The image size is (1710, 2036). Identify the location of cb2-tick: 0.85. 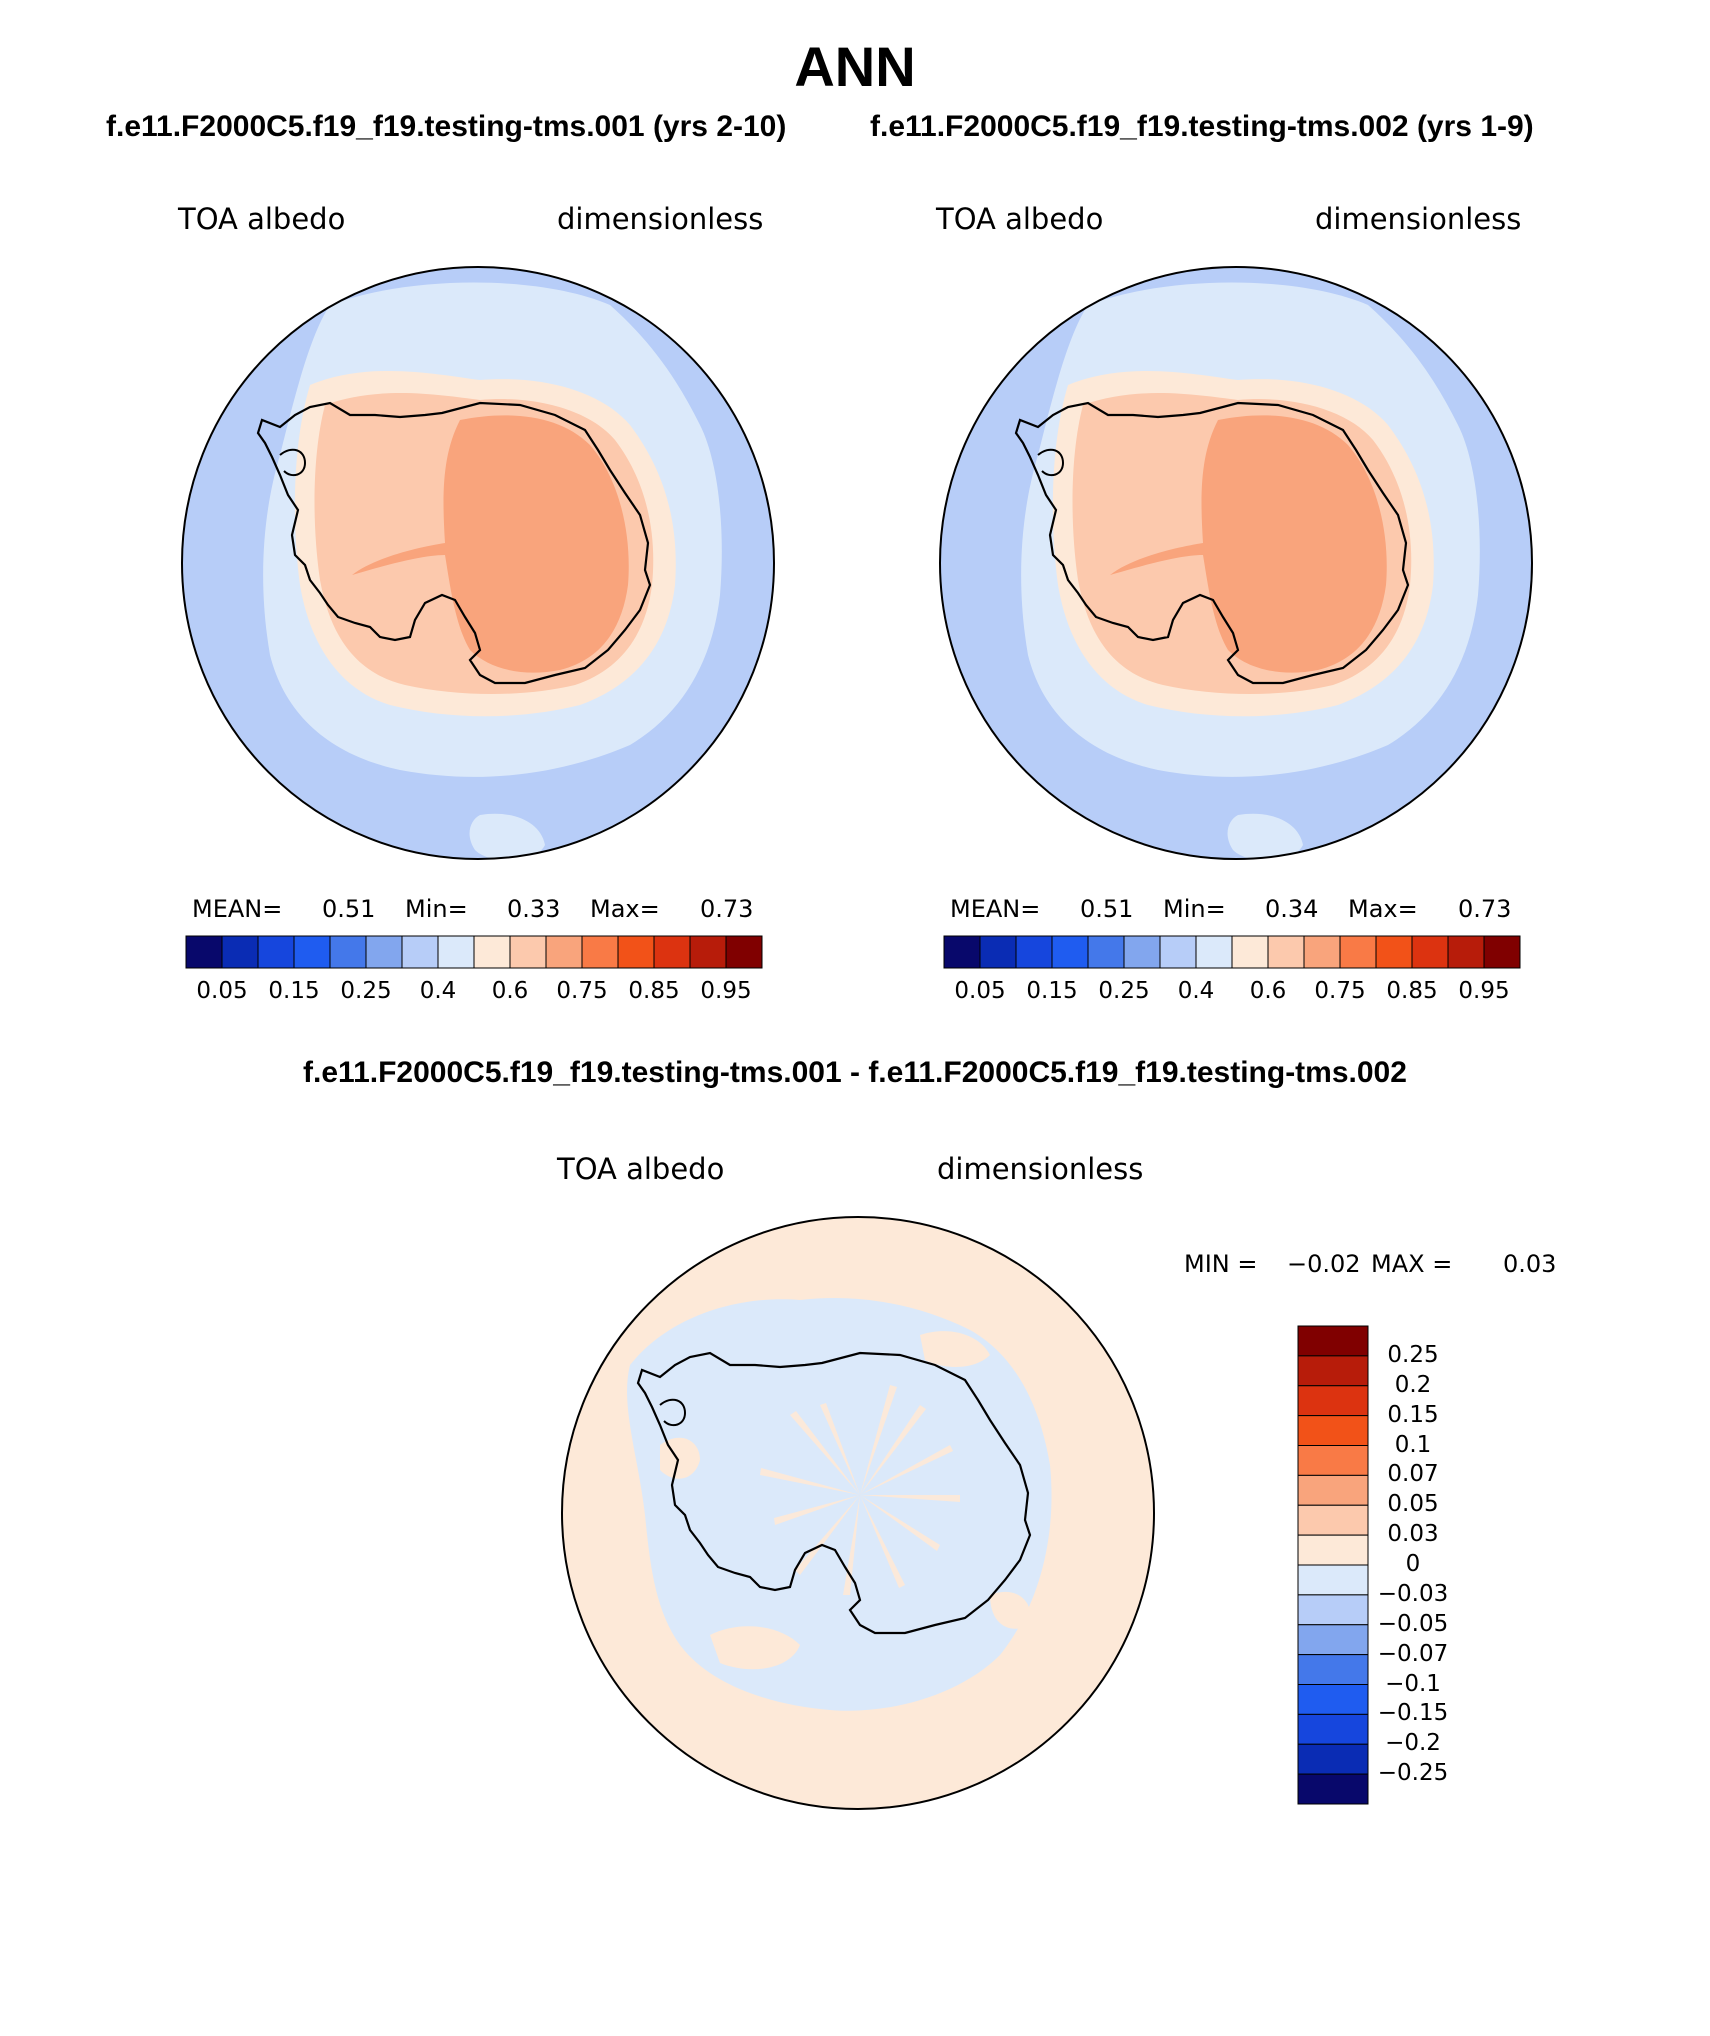
(1412, 991).